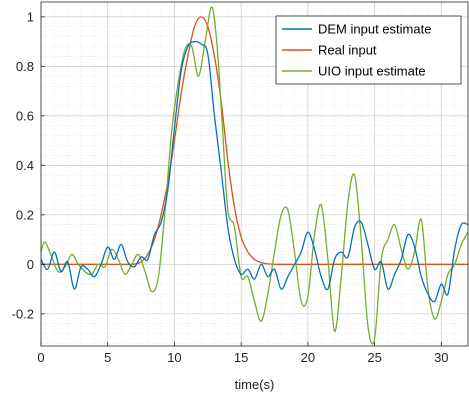  Describe the element at coordinates (241, 357) in the screenshot. I see `x-tick-label: 15` at that location.